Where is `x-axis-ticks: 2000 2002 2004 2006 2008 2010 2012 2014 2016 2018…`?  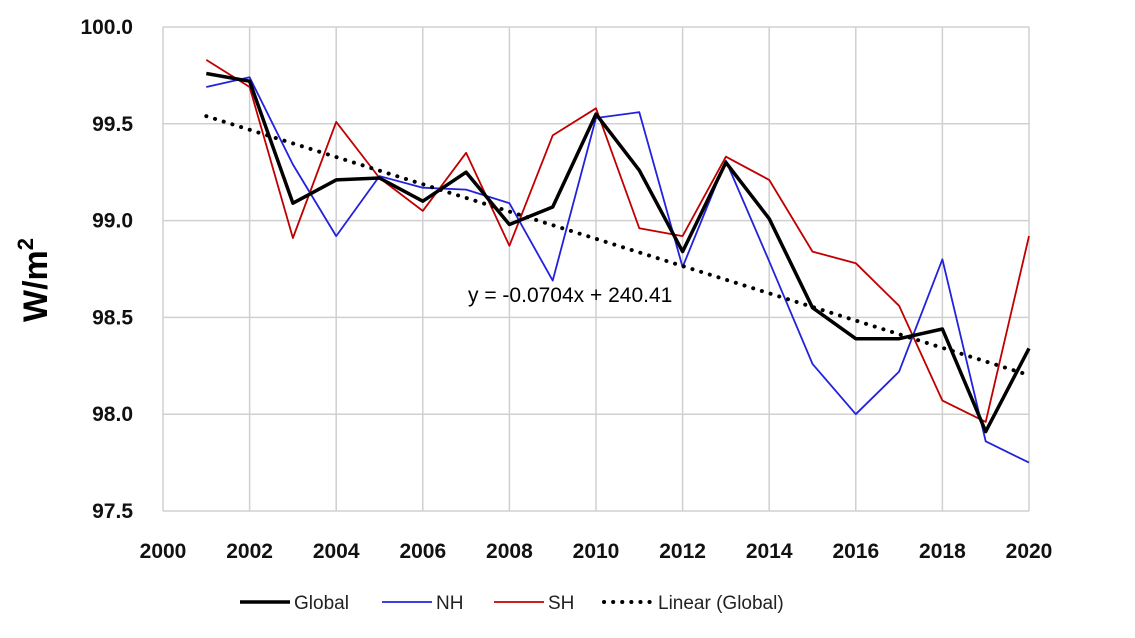 x-axis-ticks: 2000 2002 2004 2006 2008 2010 2012 2014 2016 2018… is located at coordinates (596, 551).